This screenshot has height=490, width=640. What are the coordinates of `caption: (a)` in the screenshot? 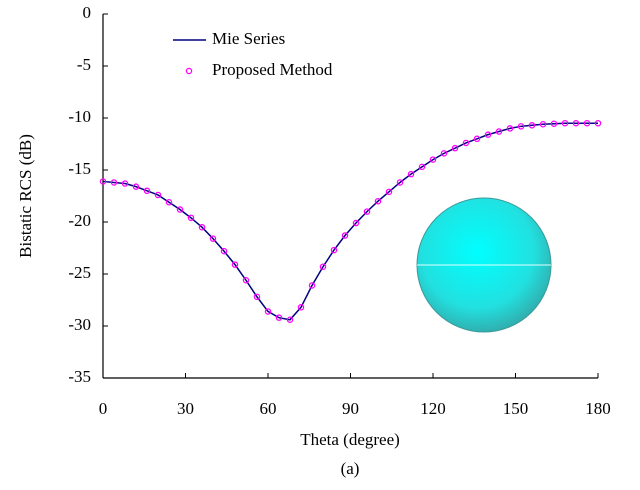 It's located at (350, 468).